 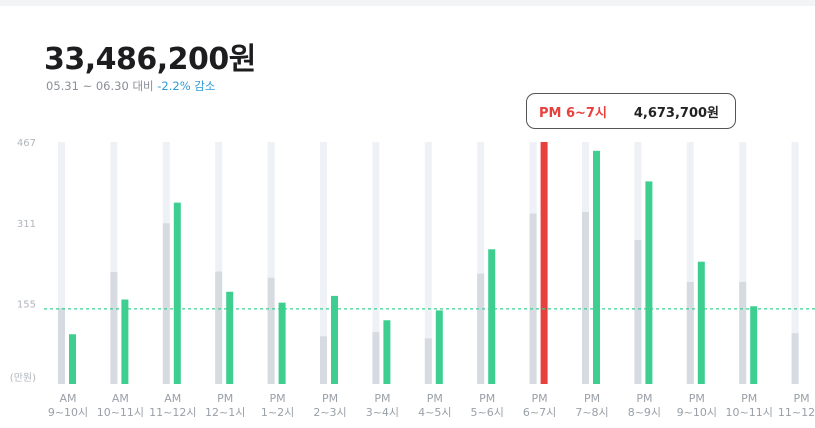 I want to click on x-label-hours: 2~3시, so click(x=329, y=412).